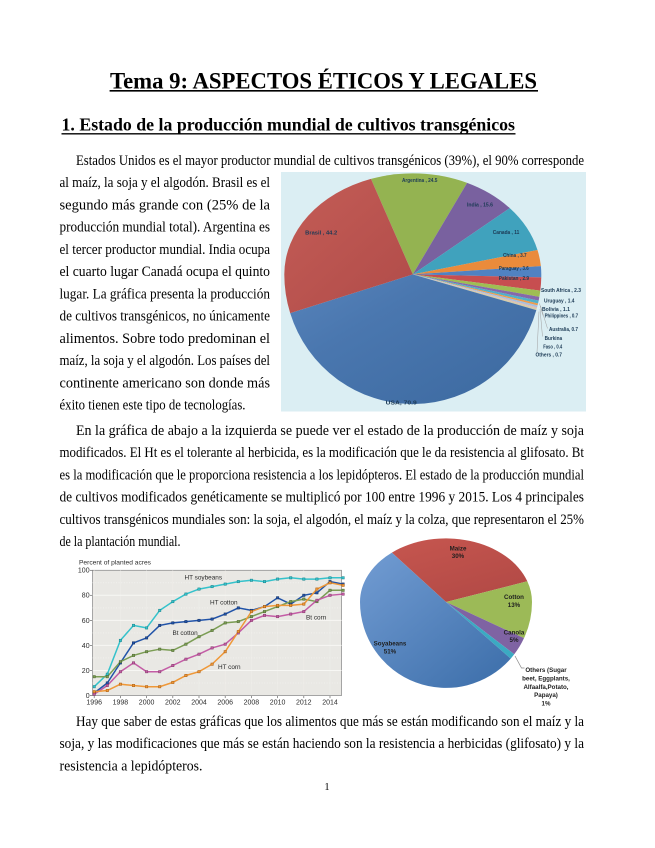 The height and width of the screenshot is (848, 655). I want to click on svg-text: 30%, so click(458, 556).